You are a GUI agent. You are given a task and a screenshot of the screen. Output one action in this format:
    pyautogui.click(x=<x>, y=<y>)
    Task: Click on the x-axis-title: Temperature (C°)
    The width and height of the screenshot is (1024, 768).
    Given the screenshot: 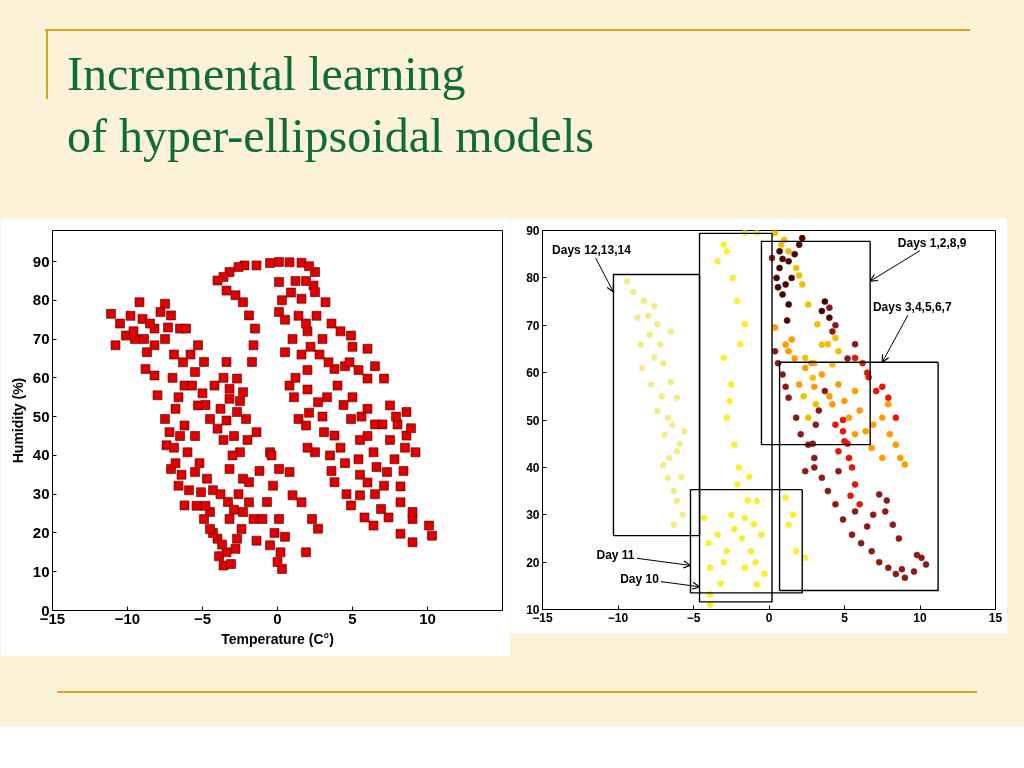 What is the action you would take?
    pyautogui.click(x=277, y=638)
    